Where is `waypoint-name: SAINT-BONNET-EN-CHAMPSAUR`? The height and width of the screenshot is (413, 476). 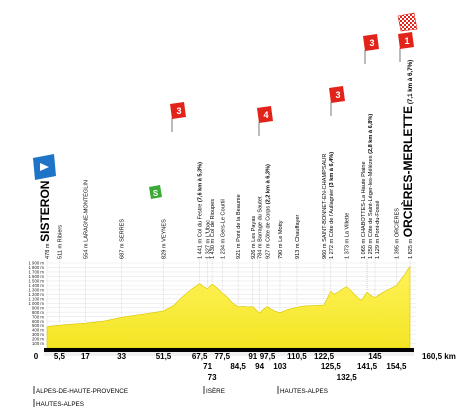 waypoint-name: SAINT-BONNET-EN-CHAMPSAUR is located at coordinates (325, 198).